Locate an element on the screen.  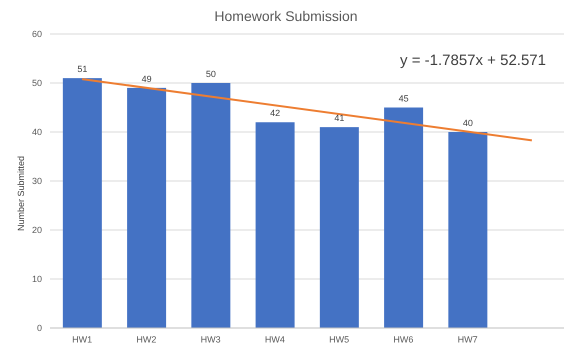
y-tick-label: 10 is located at coordinates (37, 279).